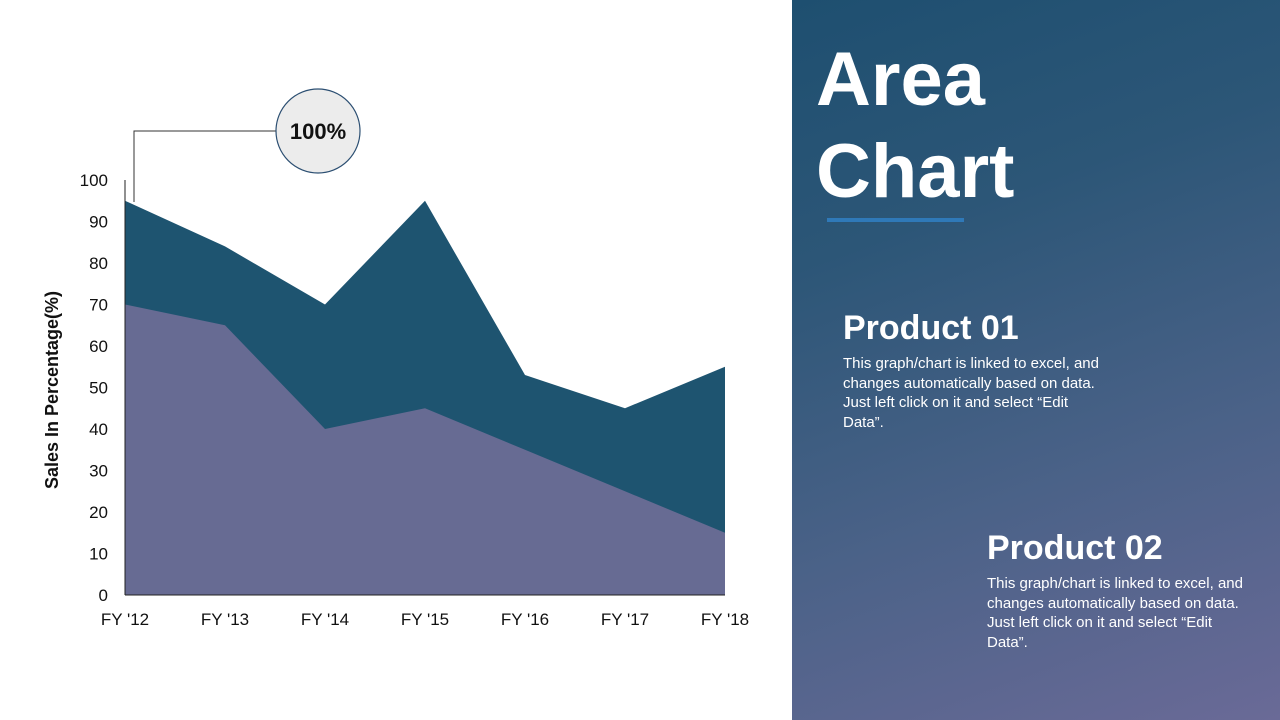  What do you see at coordinates (225, 619) in the screenshot?
I see `x-tick-label-1: FY '13` at bounding box center [225, 619].